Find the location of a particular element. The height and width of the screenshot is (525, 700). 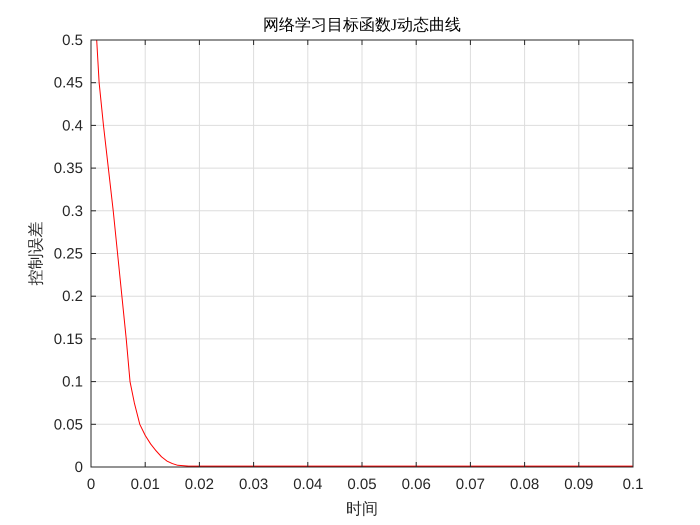

x-tick-label: 0 is located at coordinates (91, 484).